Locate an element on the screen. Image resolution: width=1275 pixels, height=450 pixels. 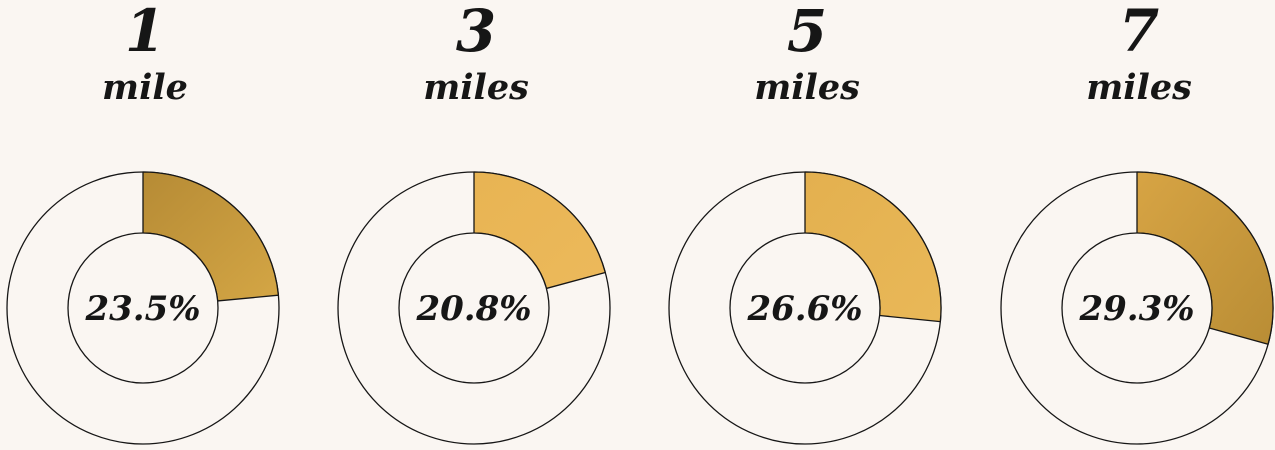
distance-number: 5 is located at coordinates (807, 32).